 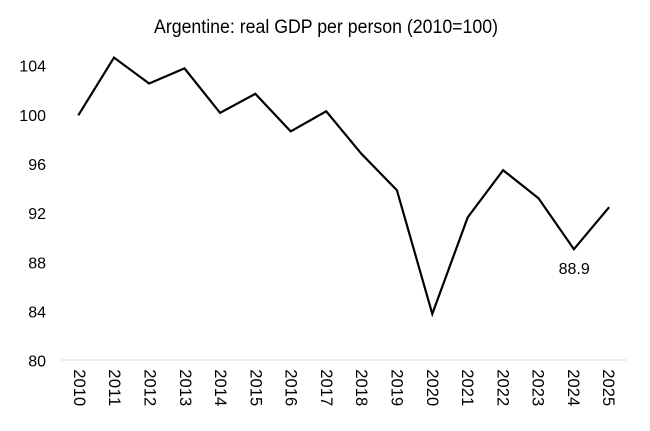 What do you see at coordinates (397, 387) in the screenshot?
I see `svg-text: 2019` at bounding box center [397, 387].